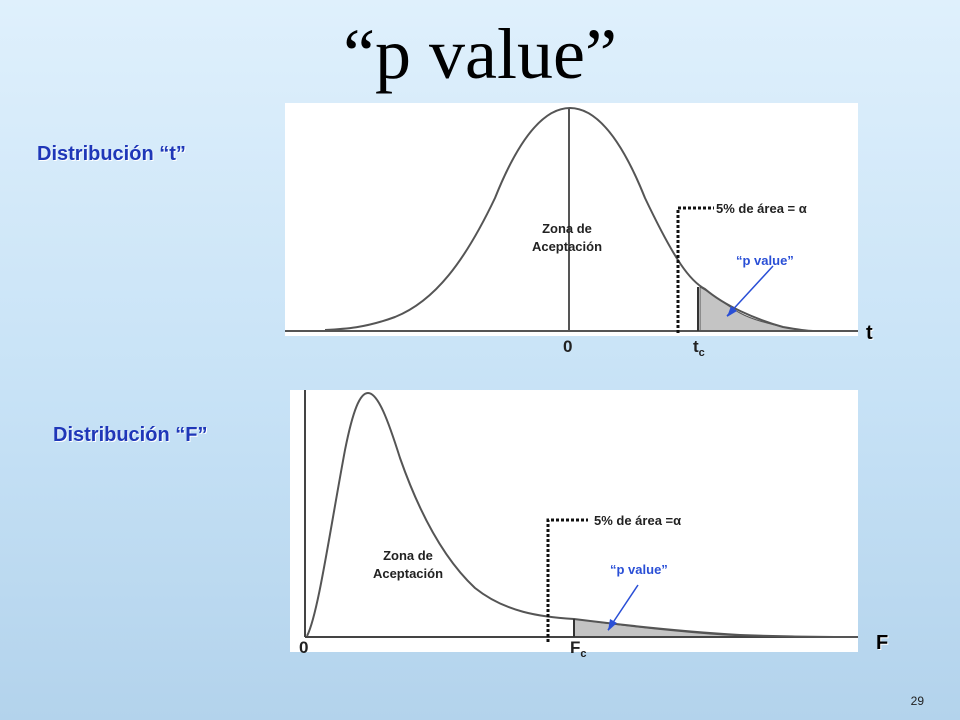 This screenshot has height=720, width=960. Describe the element at coordinates (304, 647) in the screenshot. I see `f-tick-zero: 0` at that location.